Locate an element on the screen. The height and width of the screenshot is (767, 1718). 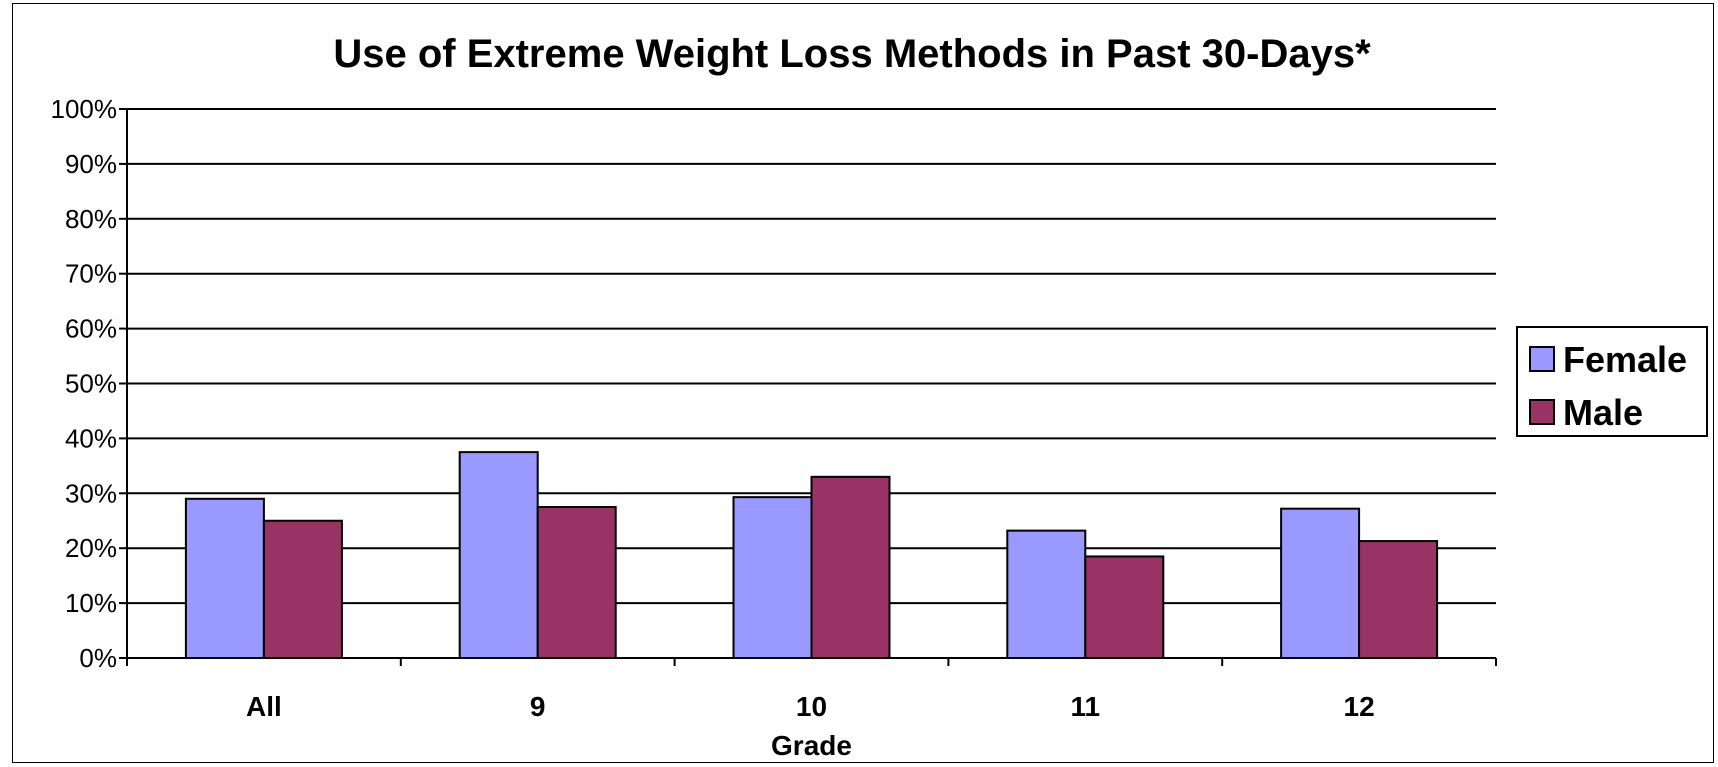
x-axis-label: Grade is located at coordinates (811, 745).